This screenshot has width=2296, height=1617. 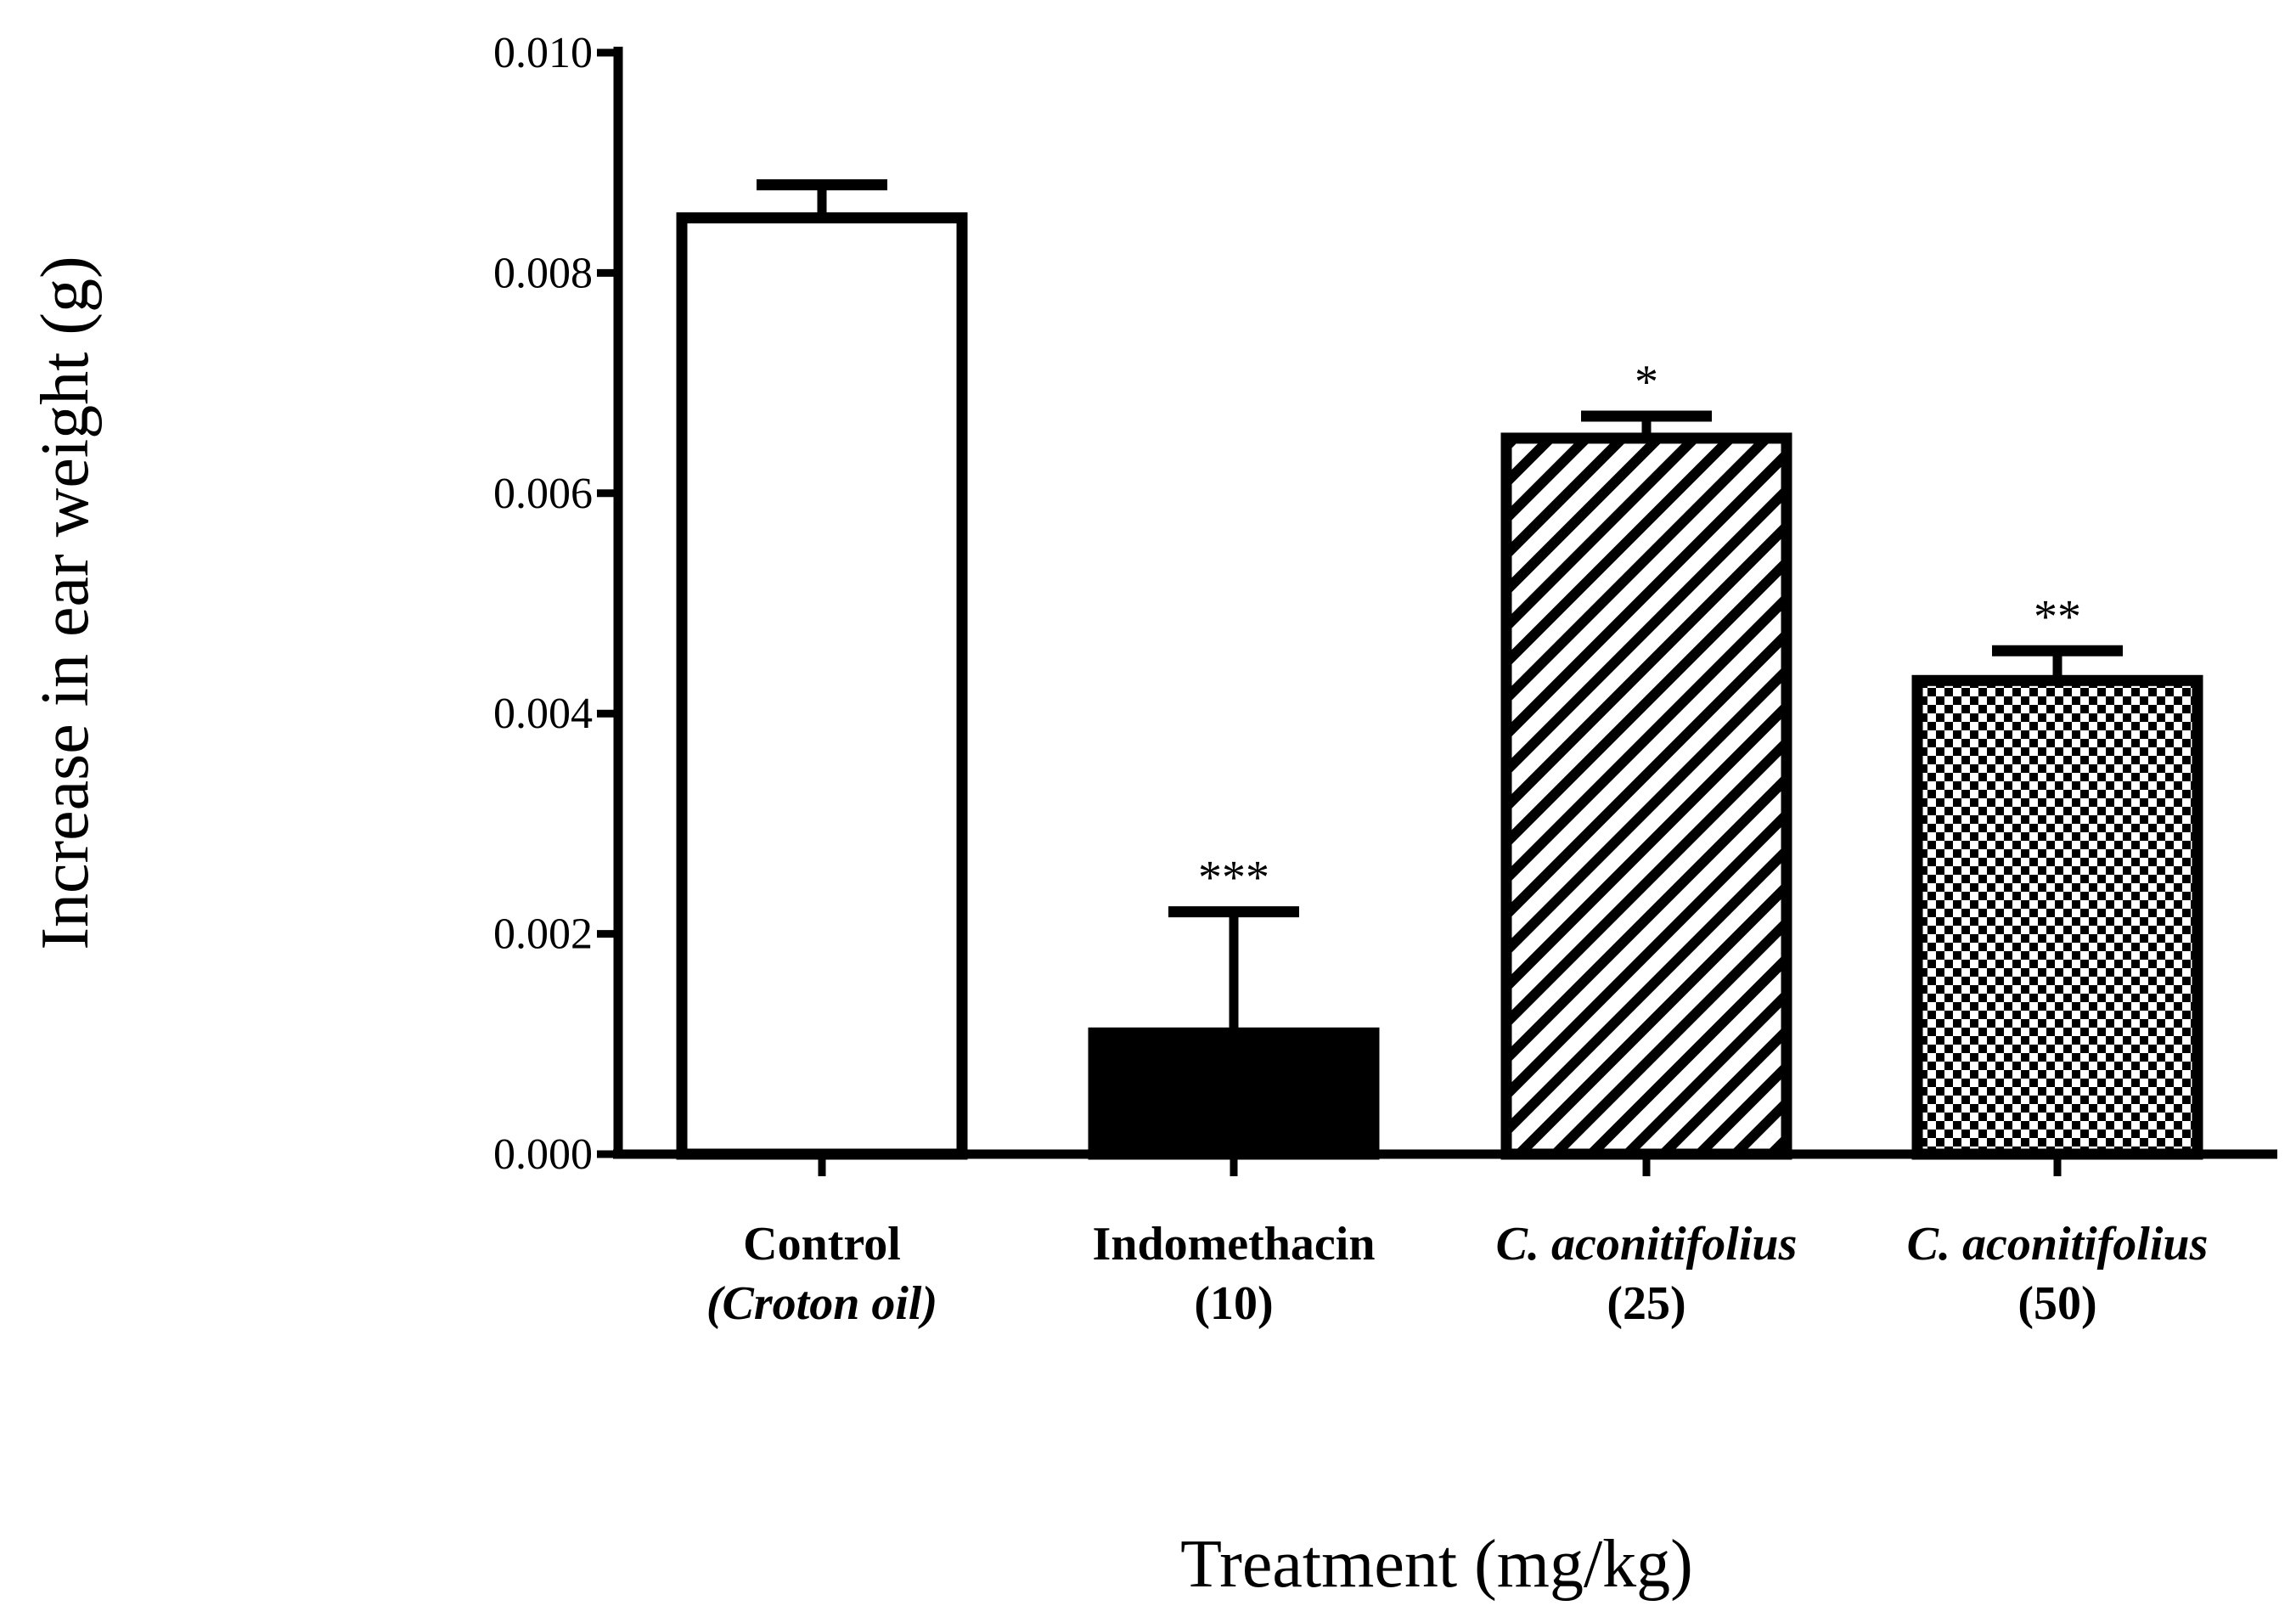 What do you see at coordinates (1646, 1303) in the screenshot?
I see `category-label-line2: (25)` at bounding box center [1646, 1303].